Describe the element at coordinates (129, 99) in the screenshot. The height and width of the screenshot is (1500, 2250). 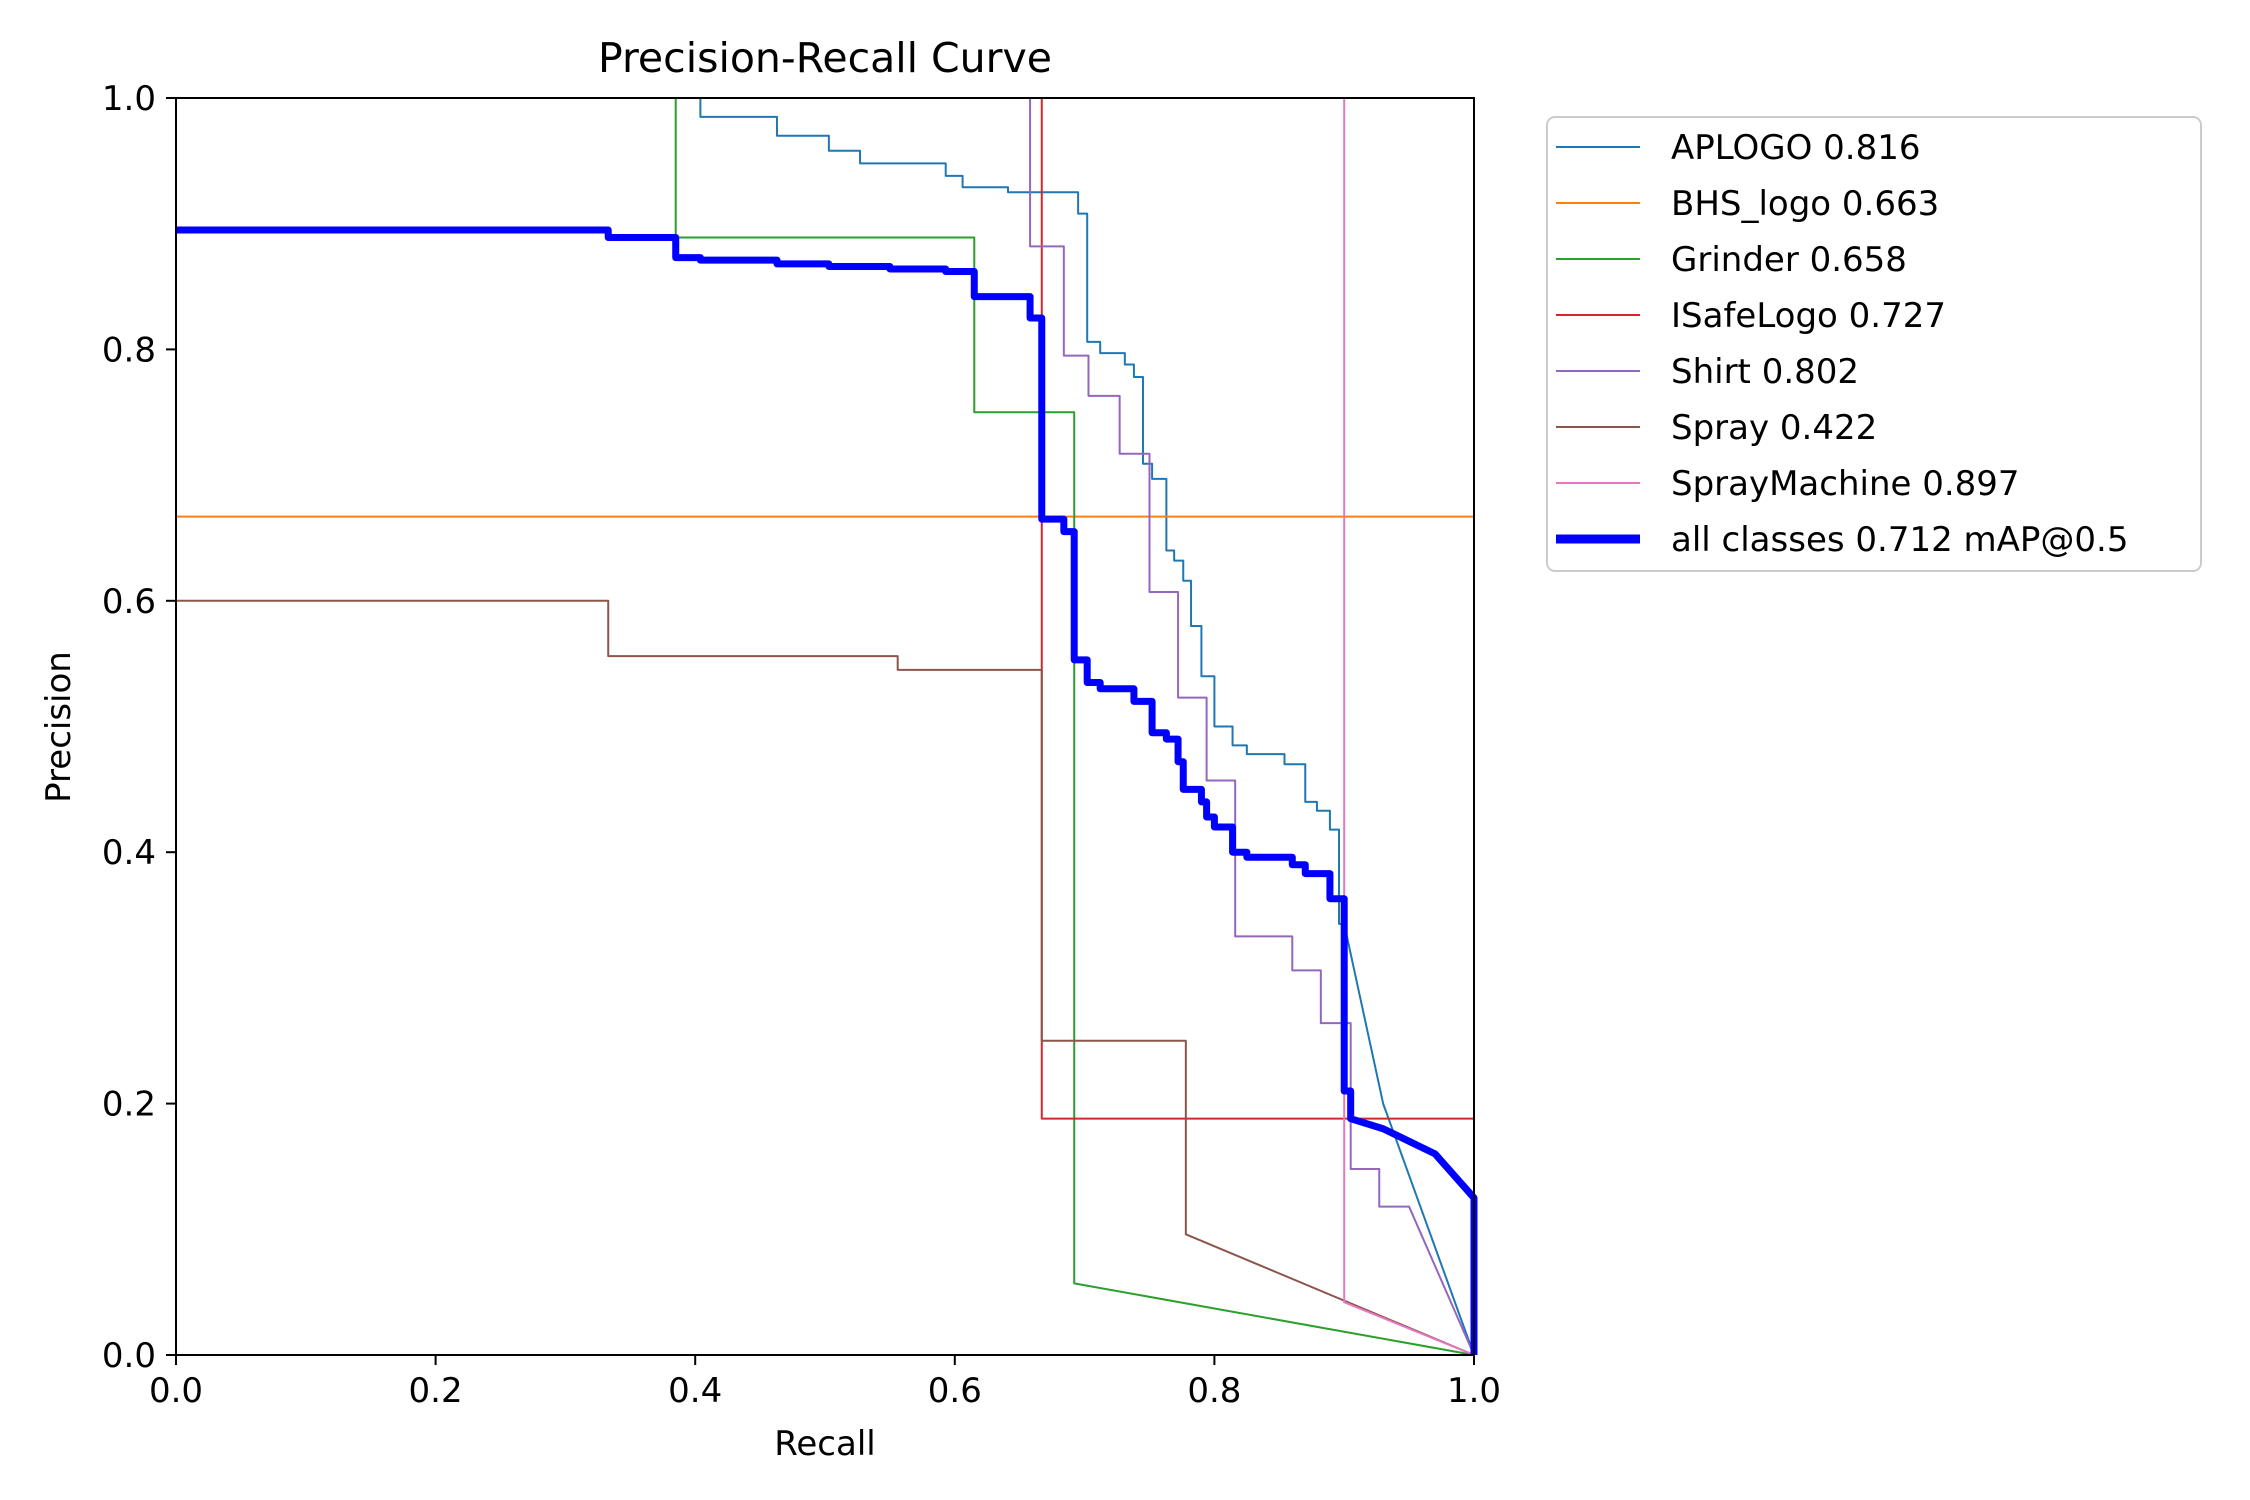
I see `y-tick-label: 1.0` at that location.